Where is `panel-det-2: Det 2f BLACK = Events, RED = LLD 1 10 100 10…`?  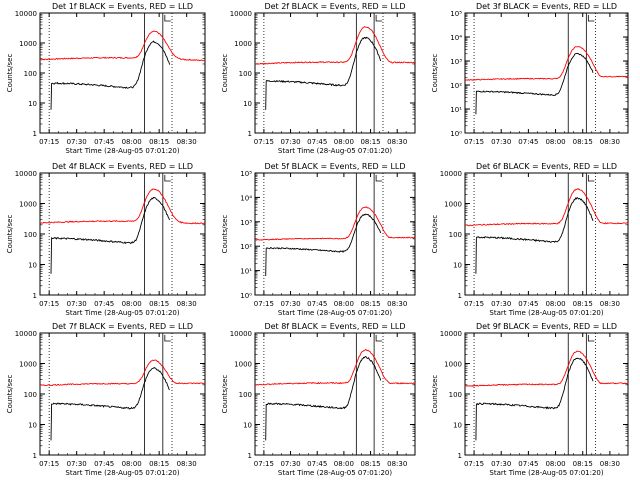 panel-det-2: Det 2f BLACK = Events, RED = LLD 1 10 100 10… is located at coordinates (318, 78).